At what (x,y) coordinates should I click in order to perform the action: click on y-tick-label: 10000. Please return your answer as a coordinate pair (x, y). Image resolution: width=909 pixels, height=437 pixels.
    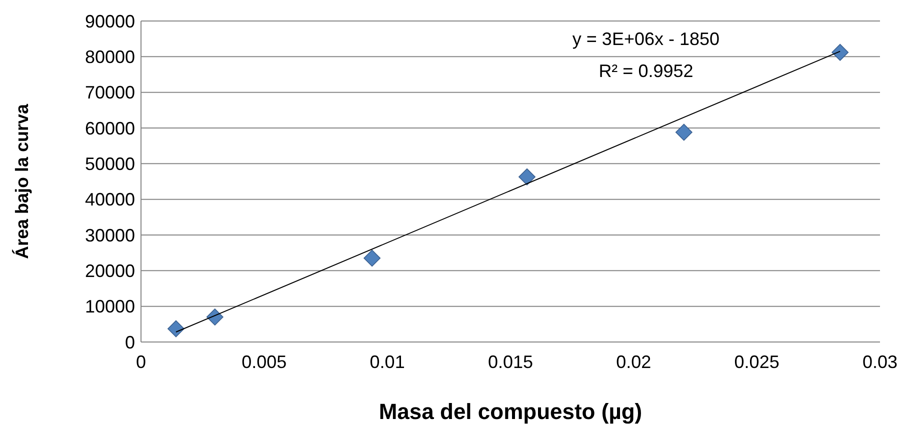
    Looking at the image, I should click on (109, 306).